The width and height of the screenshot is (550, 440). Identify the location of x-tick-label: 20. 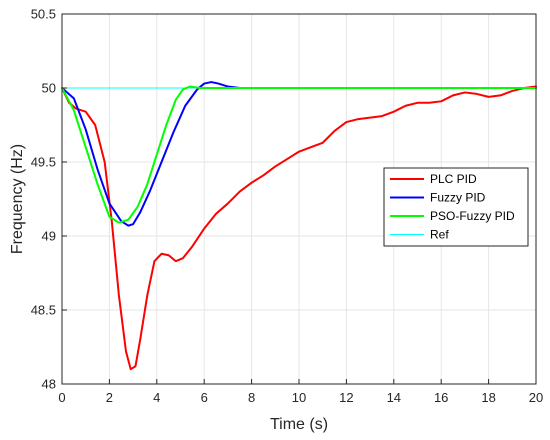
(536, 397).